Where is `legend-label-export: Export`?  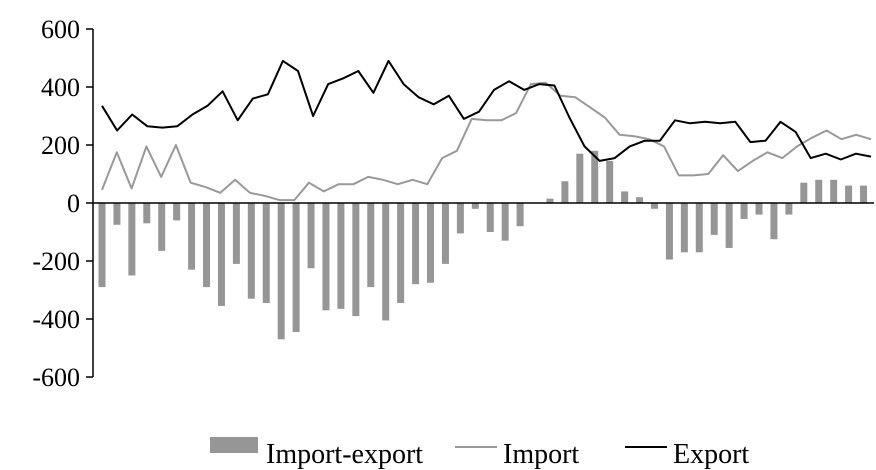 legend-label-export: Export is located at coordinates (711, 454).